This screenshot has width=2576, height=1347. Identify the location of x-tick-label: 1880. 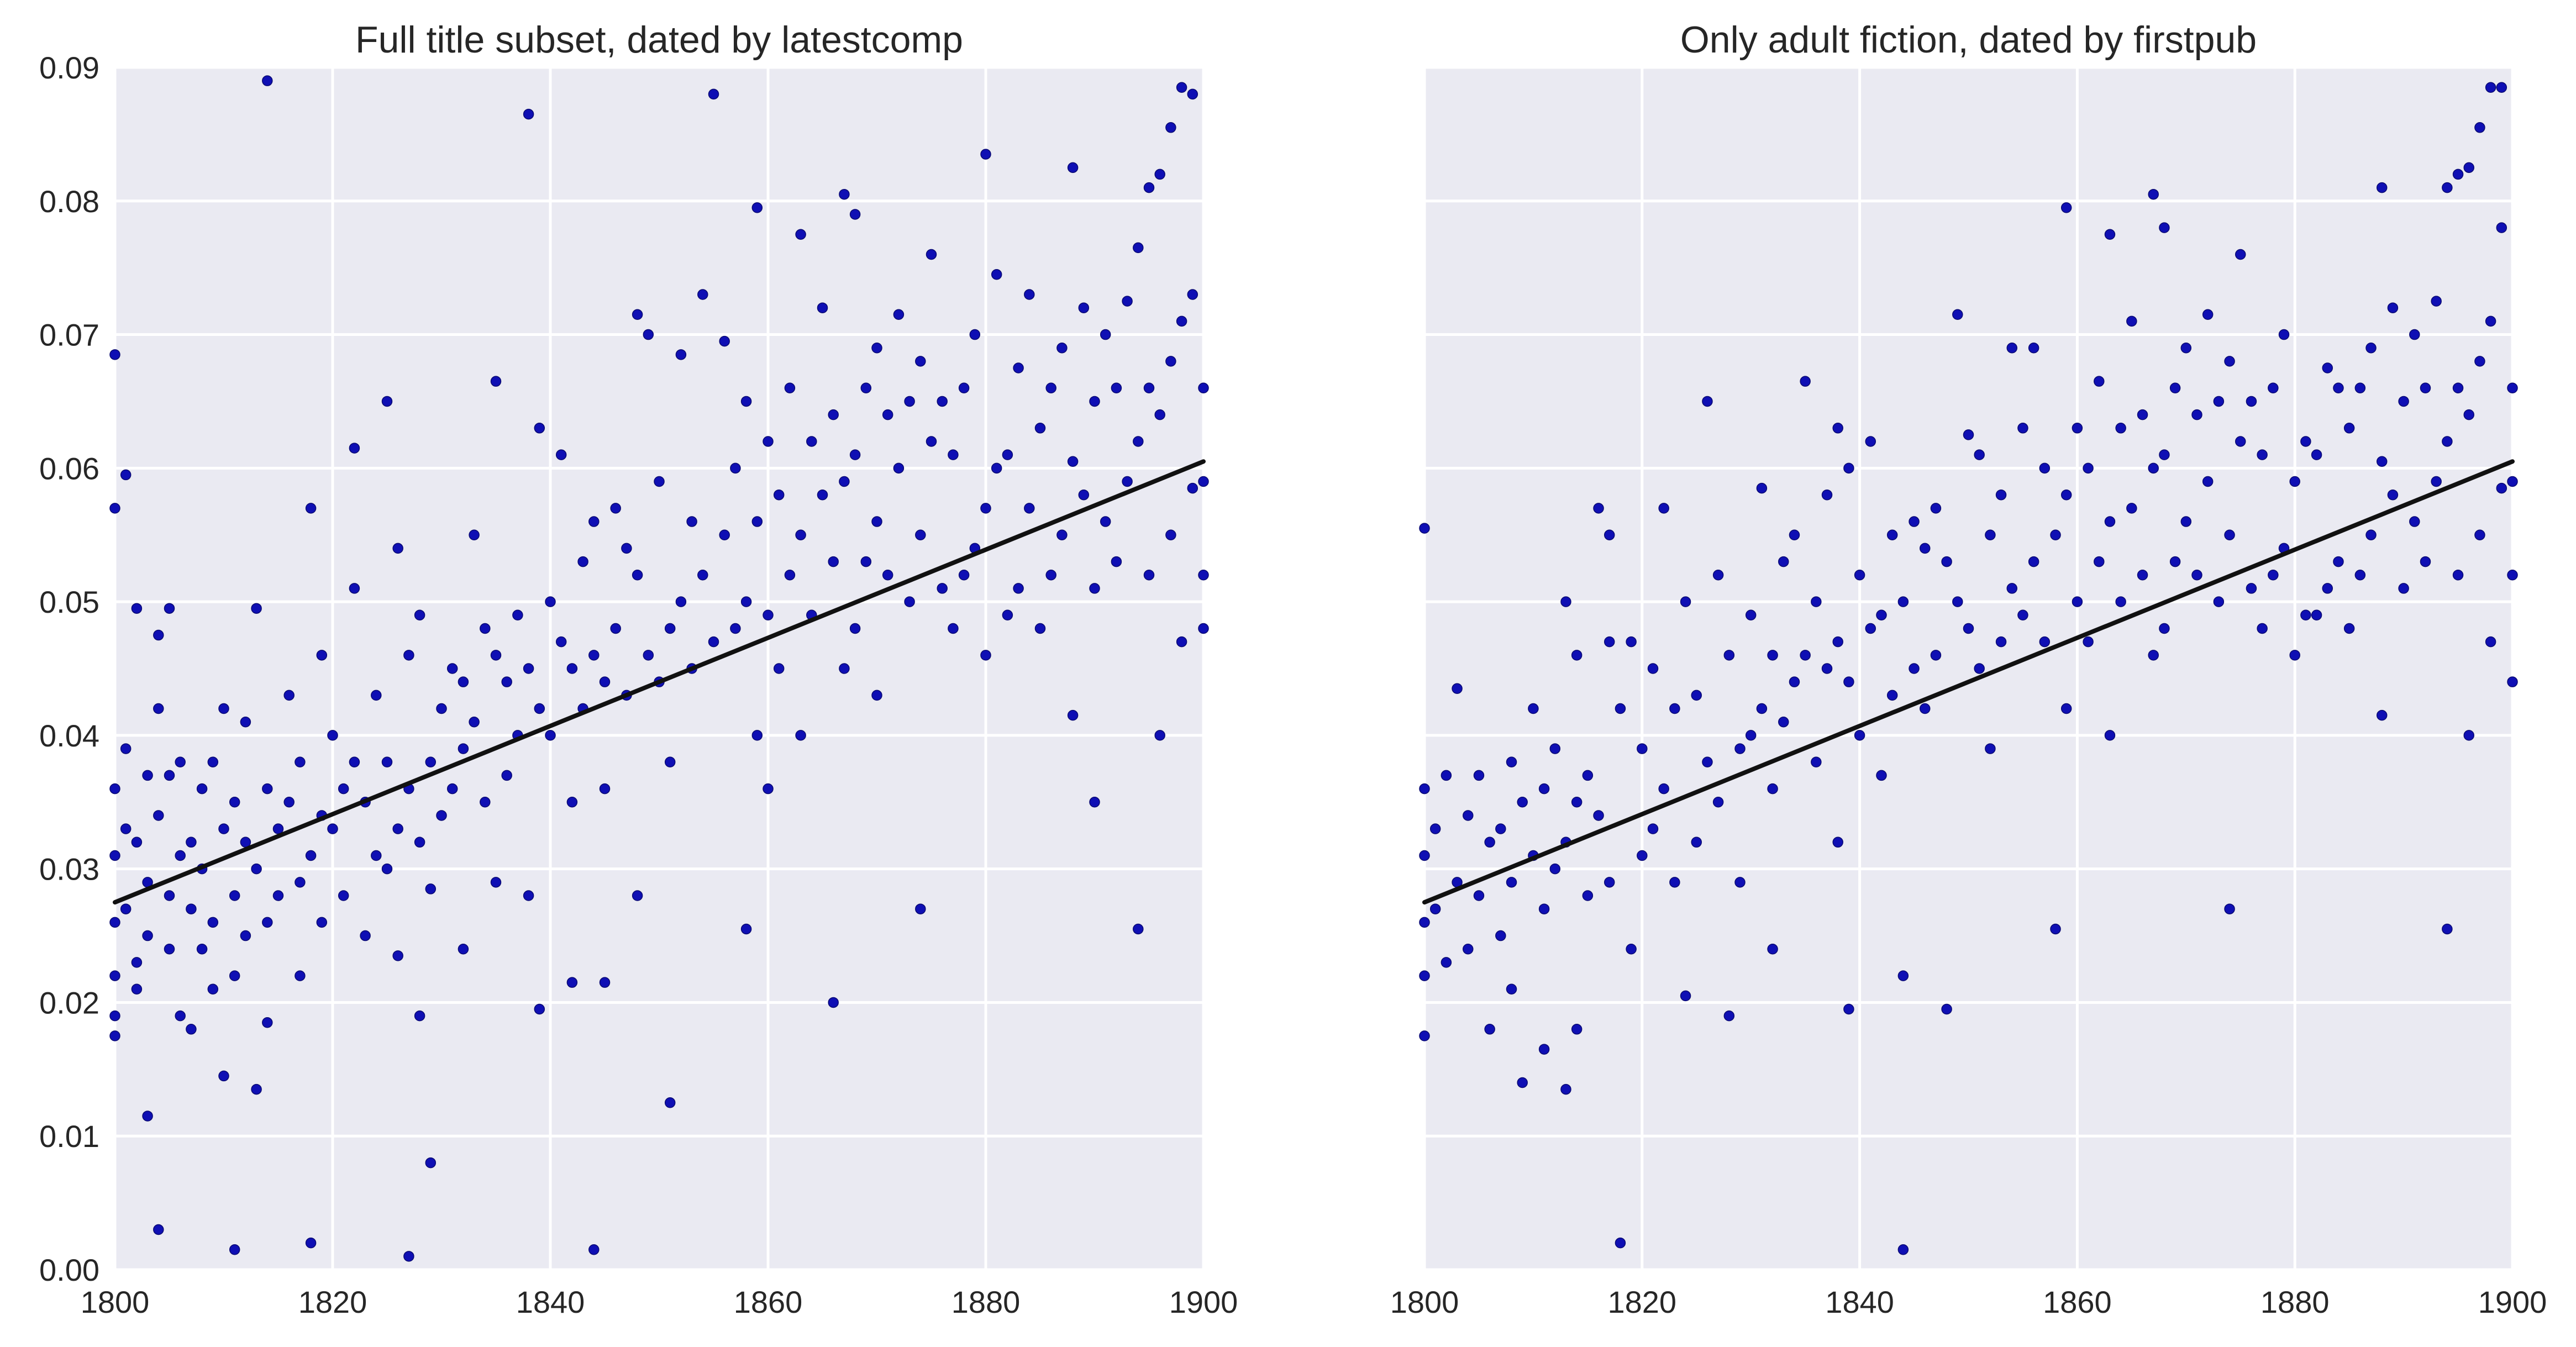
(2295, 1302).